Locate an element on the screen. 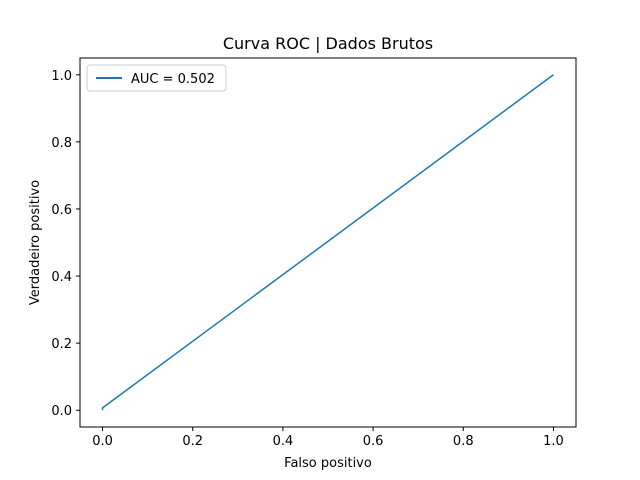  x-axis-label: Falso positivo is located at coordinates (328, 463).